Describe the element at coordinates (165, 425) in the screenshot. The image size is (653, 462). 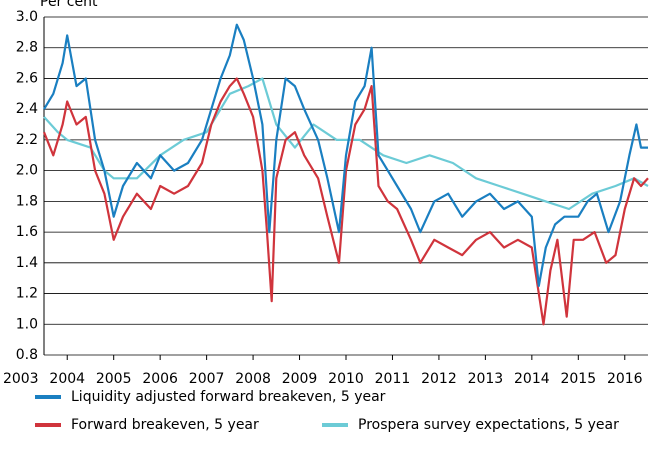
I see `legend-label: Forward breakeven, 5 year` at that location.